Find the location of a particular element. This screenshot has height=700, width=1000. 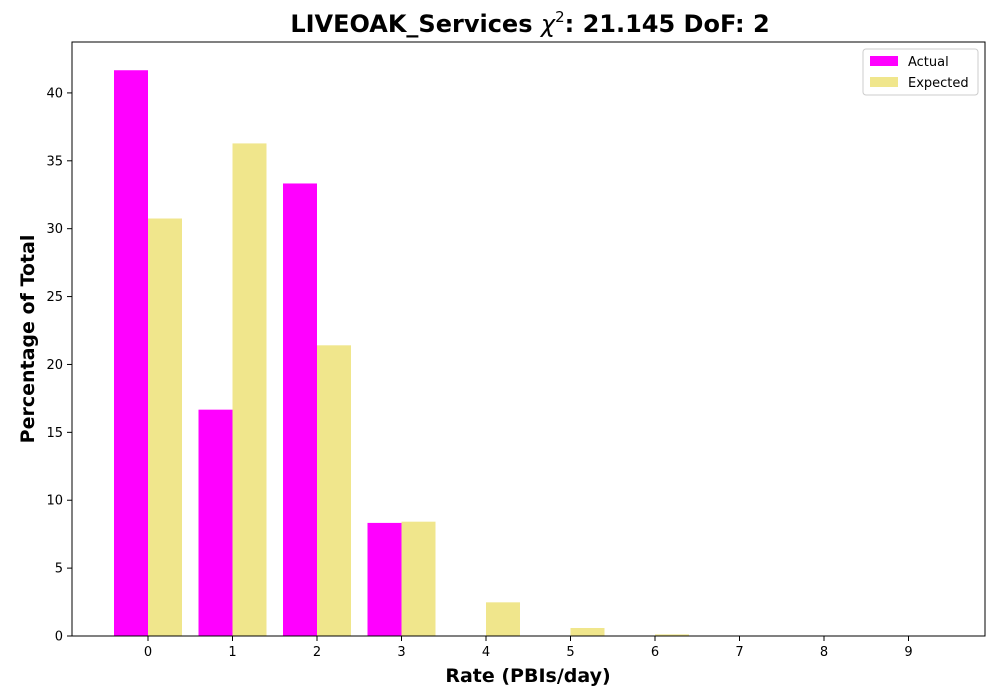

chart-title-suffix: : 21.145 DoF: 2 is located at coordinates (667, 24).